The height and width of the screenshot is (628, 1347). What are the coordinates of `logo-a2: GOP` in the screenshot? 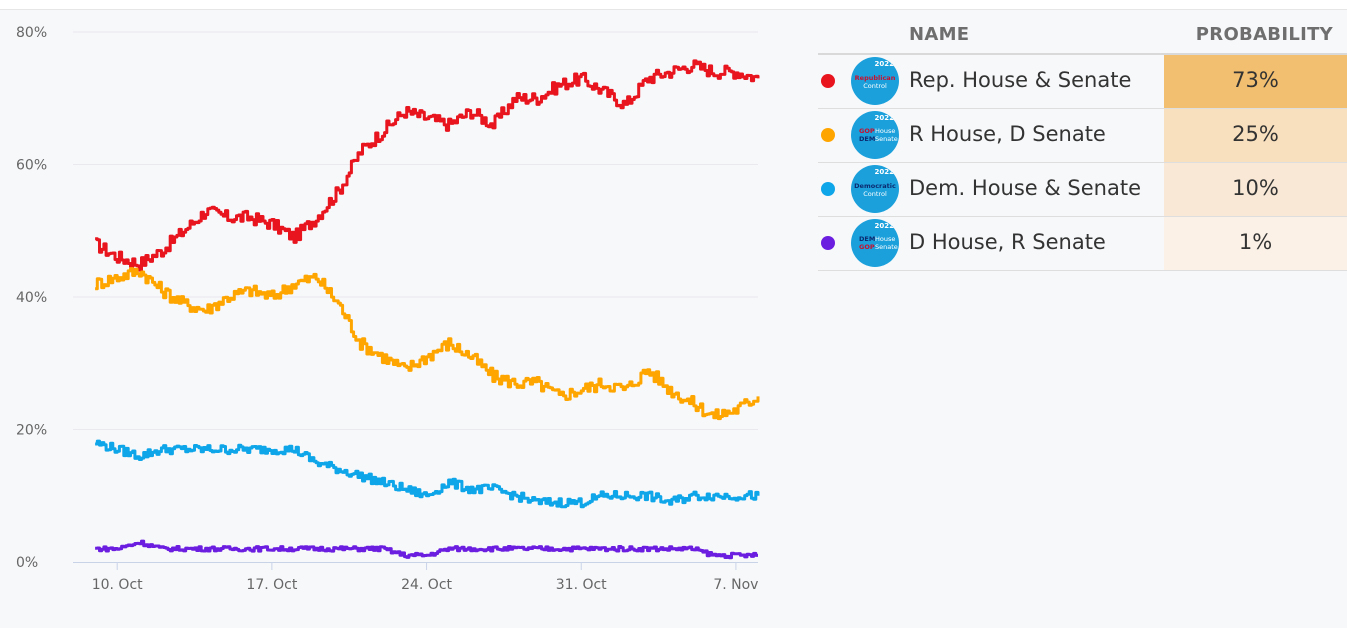 It's located at (867, 247).